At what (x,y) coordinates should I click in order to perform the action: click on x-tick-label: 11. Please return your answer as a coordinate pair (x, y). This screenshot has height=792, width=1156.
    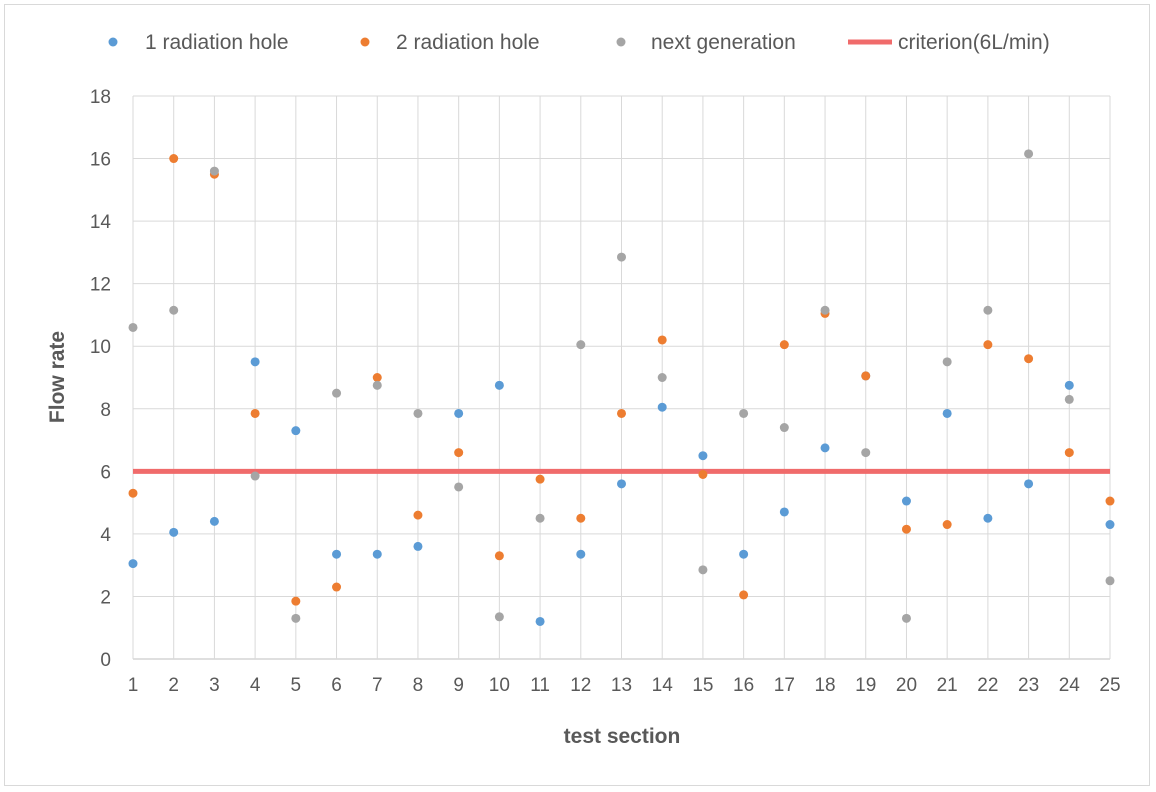
    Looking at the image, I should click on (540, 685).